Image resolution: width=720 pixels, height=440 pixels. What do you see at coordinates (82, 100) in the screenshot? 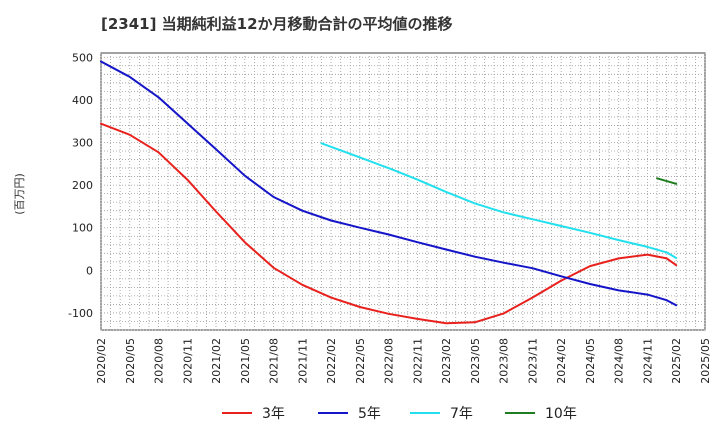
I see `y-tick-label: 400` at bounding box center [82, 100].